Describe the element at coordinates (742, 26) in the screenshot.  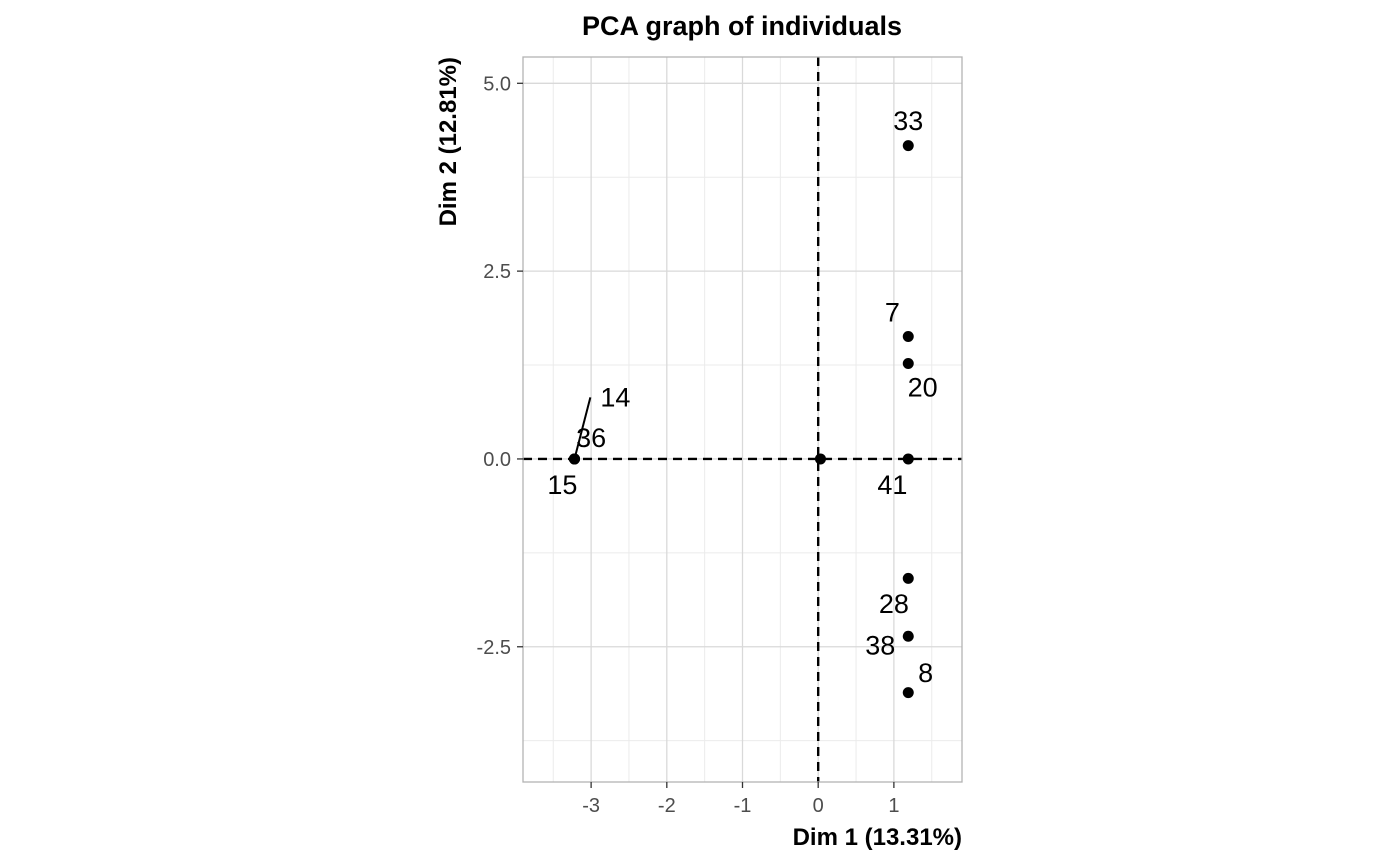
I see `chart-title: PCA graph of individuals` at that location.